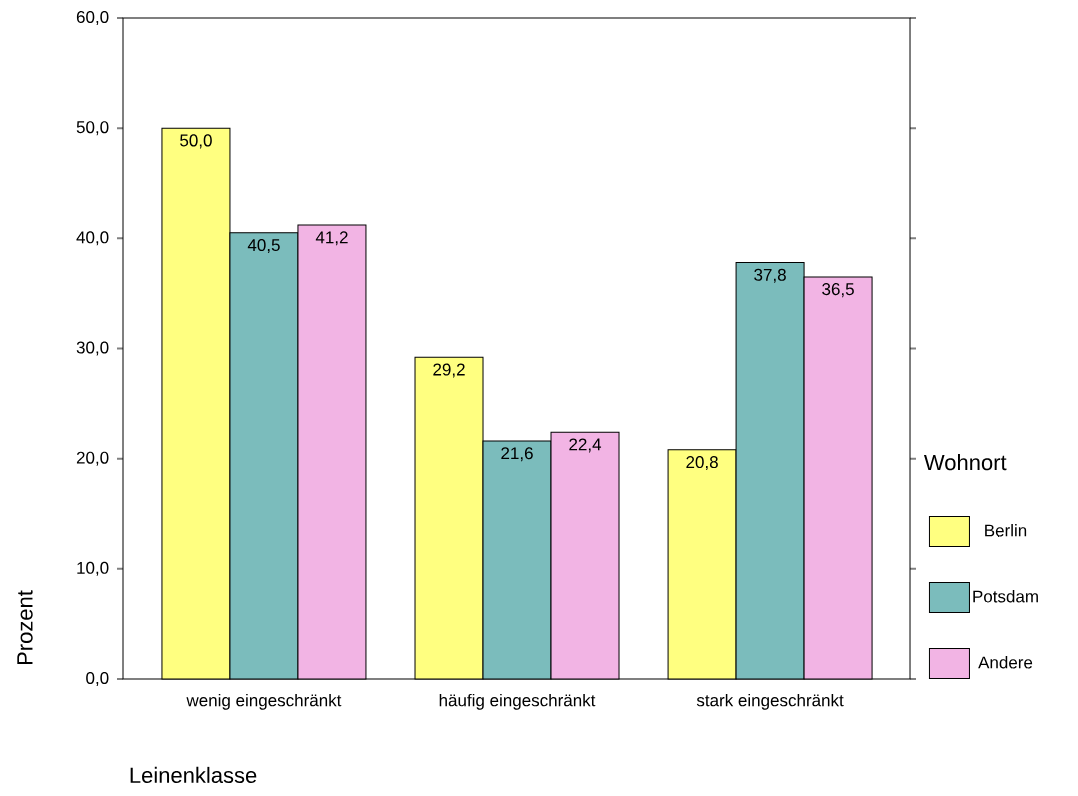  Describe the element at coordinates (331, 238) in the screenshot. I see `data-label: 41,2` at that location.